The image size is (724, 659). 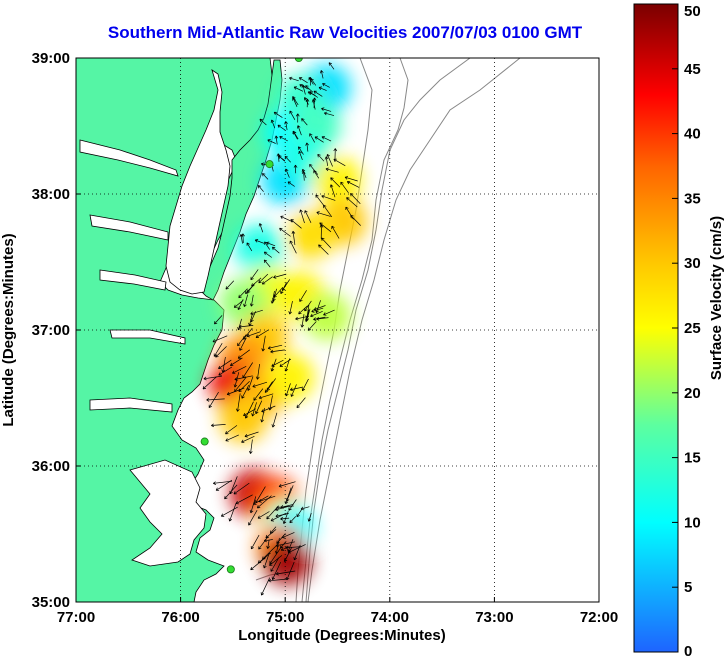 I want to click on y-tick-label: 36:00, so click(x=51, y=466).